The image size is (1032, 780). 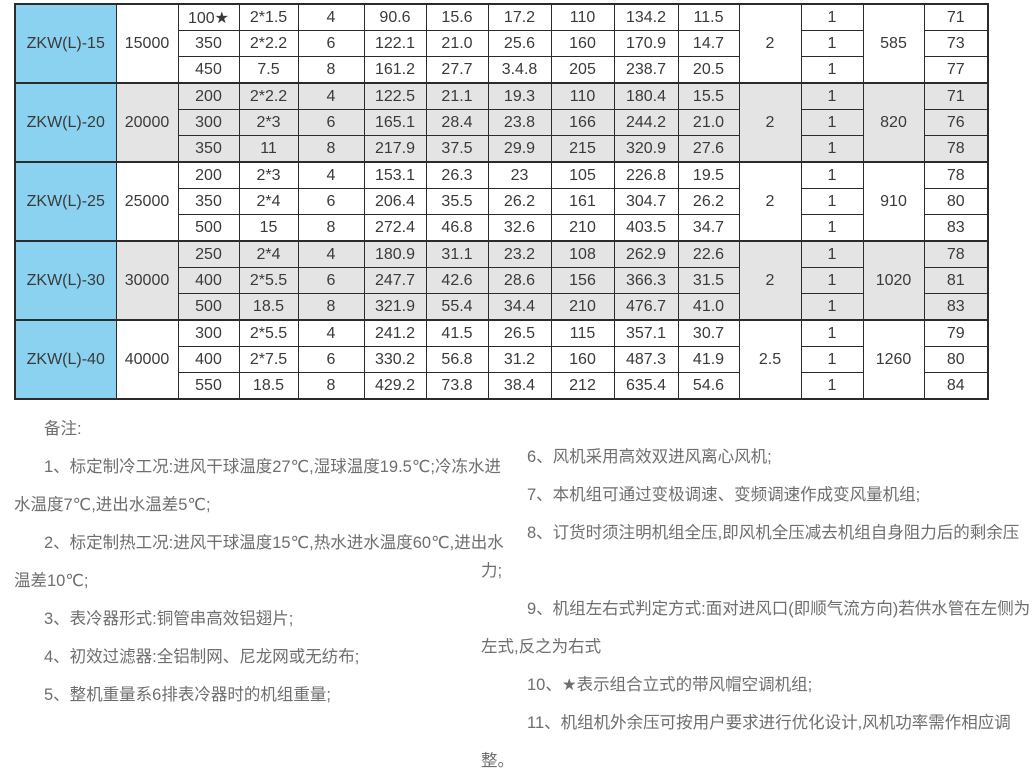 What do you see at coordinates (502, 359) in the screenshot?
I see `table-row: 400 2*7.5 6 330.2 56.8 31.2 160 487.3 41.9 1 80` at bounding box center [502, 359].